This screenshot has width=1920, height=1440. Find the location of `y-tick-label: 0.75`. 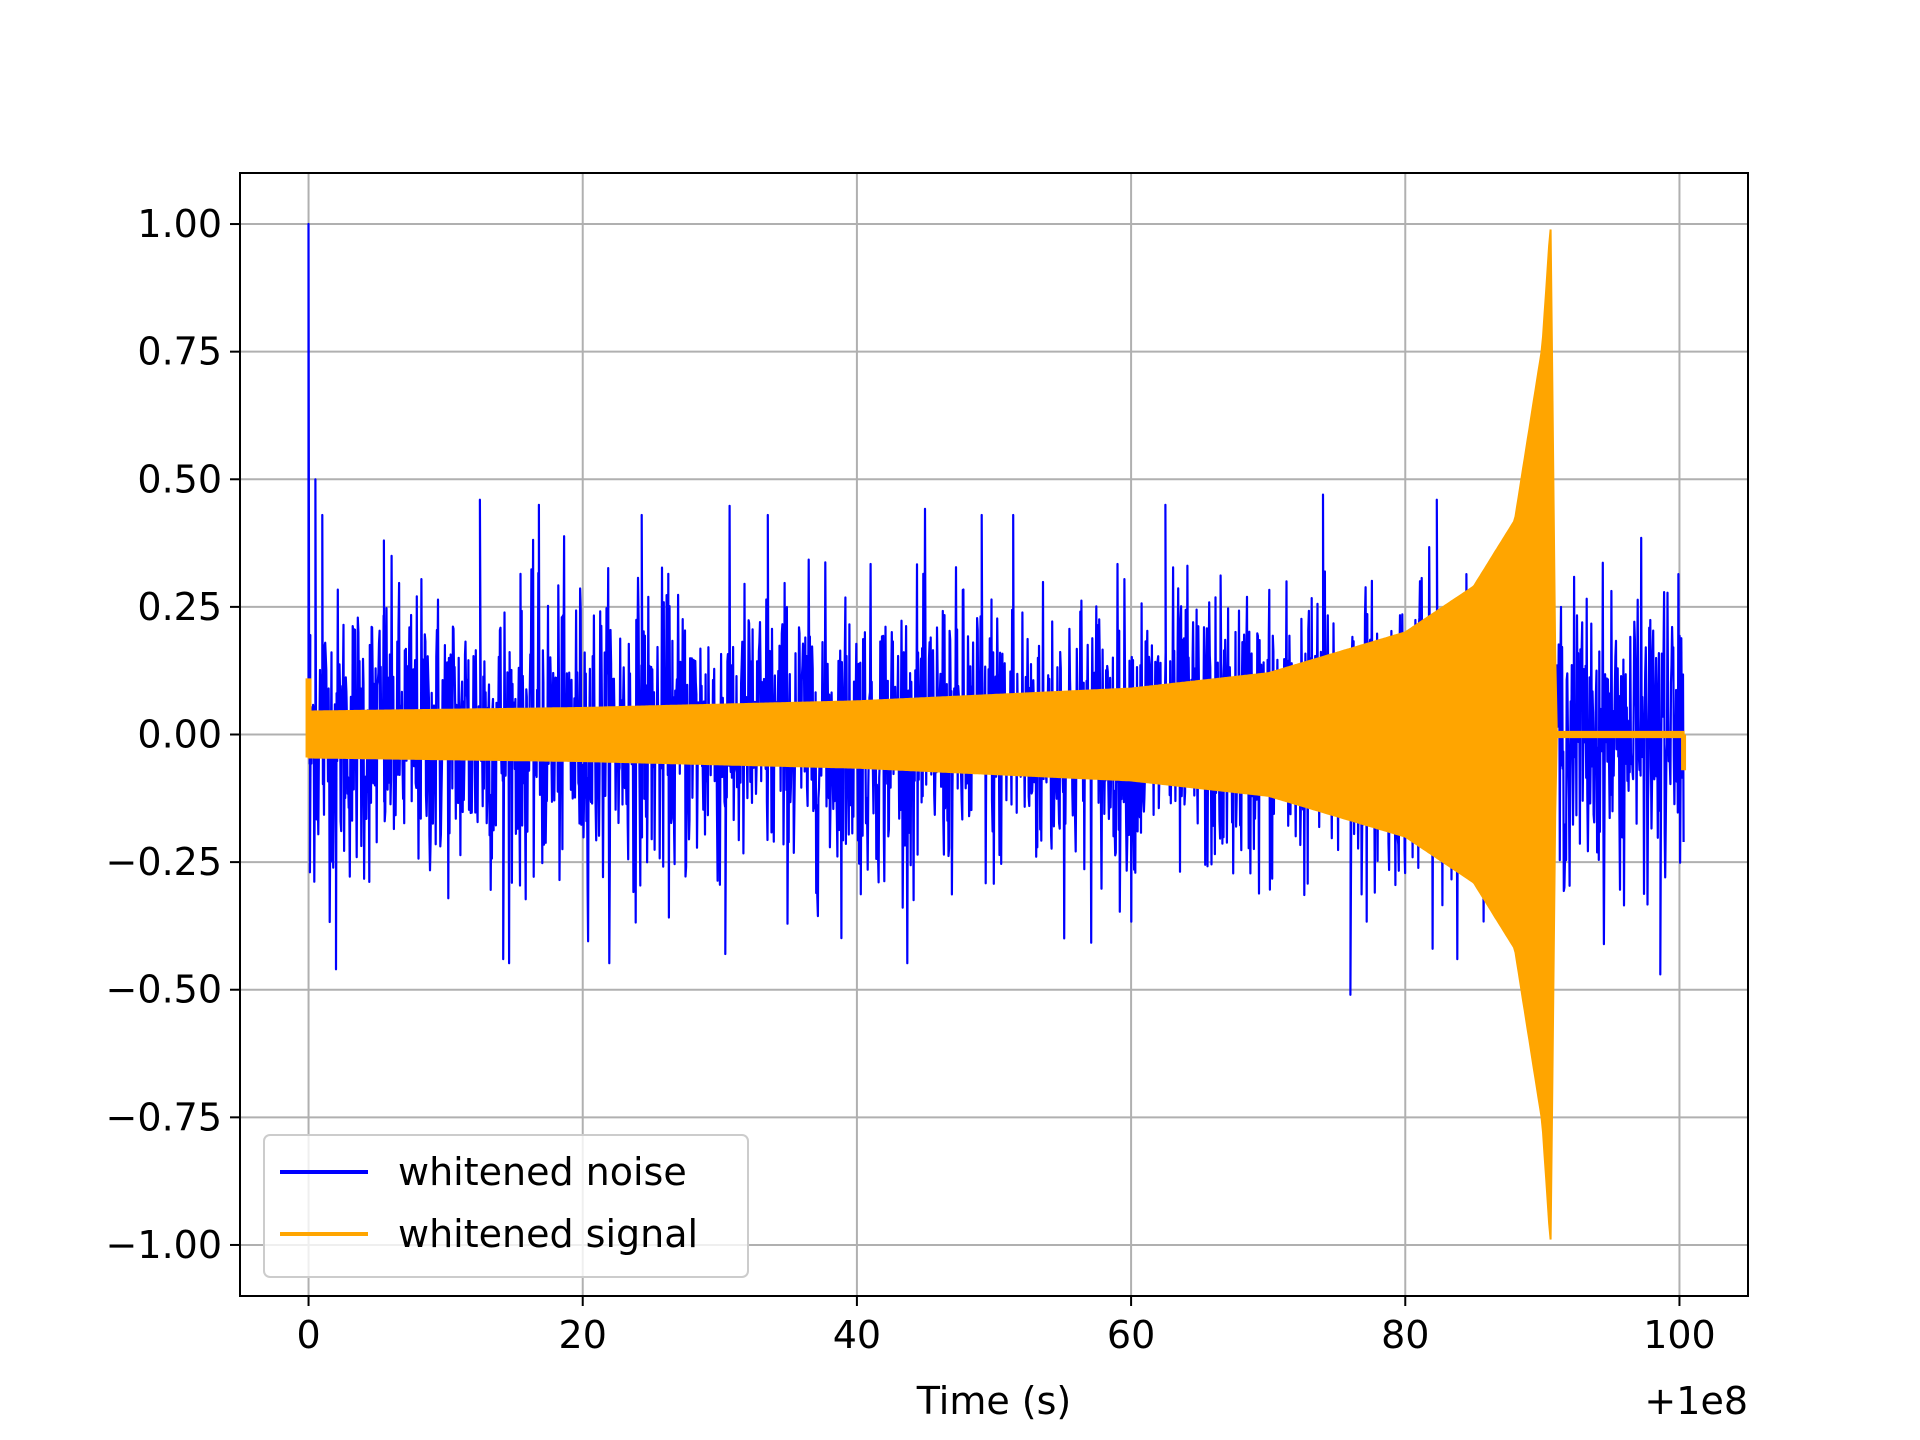

y-tick-label: 0.75 is located at coordinates (179, 352).